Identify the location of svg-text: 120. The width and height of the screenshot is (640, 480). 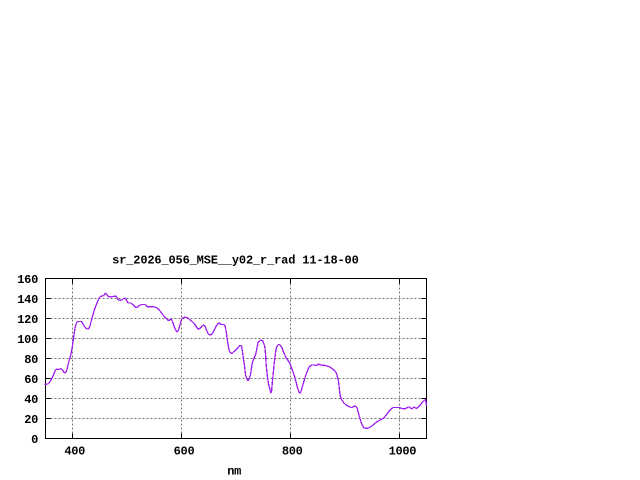
(27, 320).